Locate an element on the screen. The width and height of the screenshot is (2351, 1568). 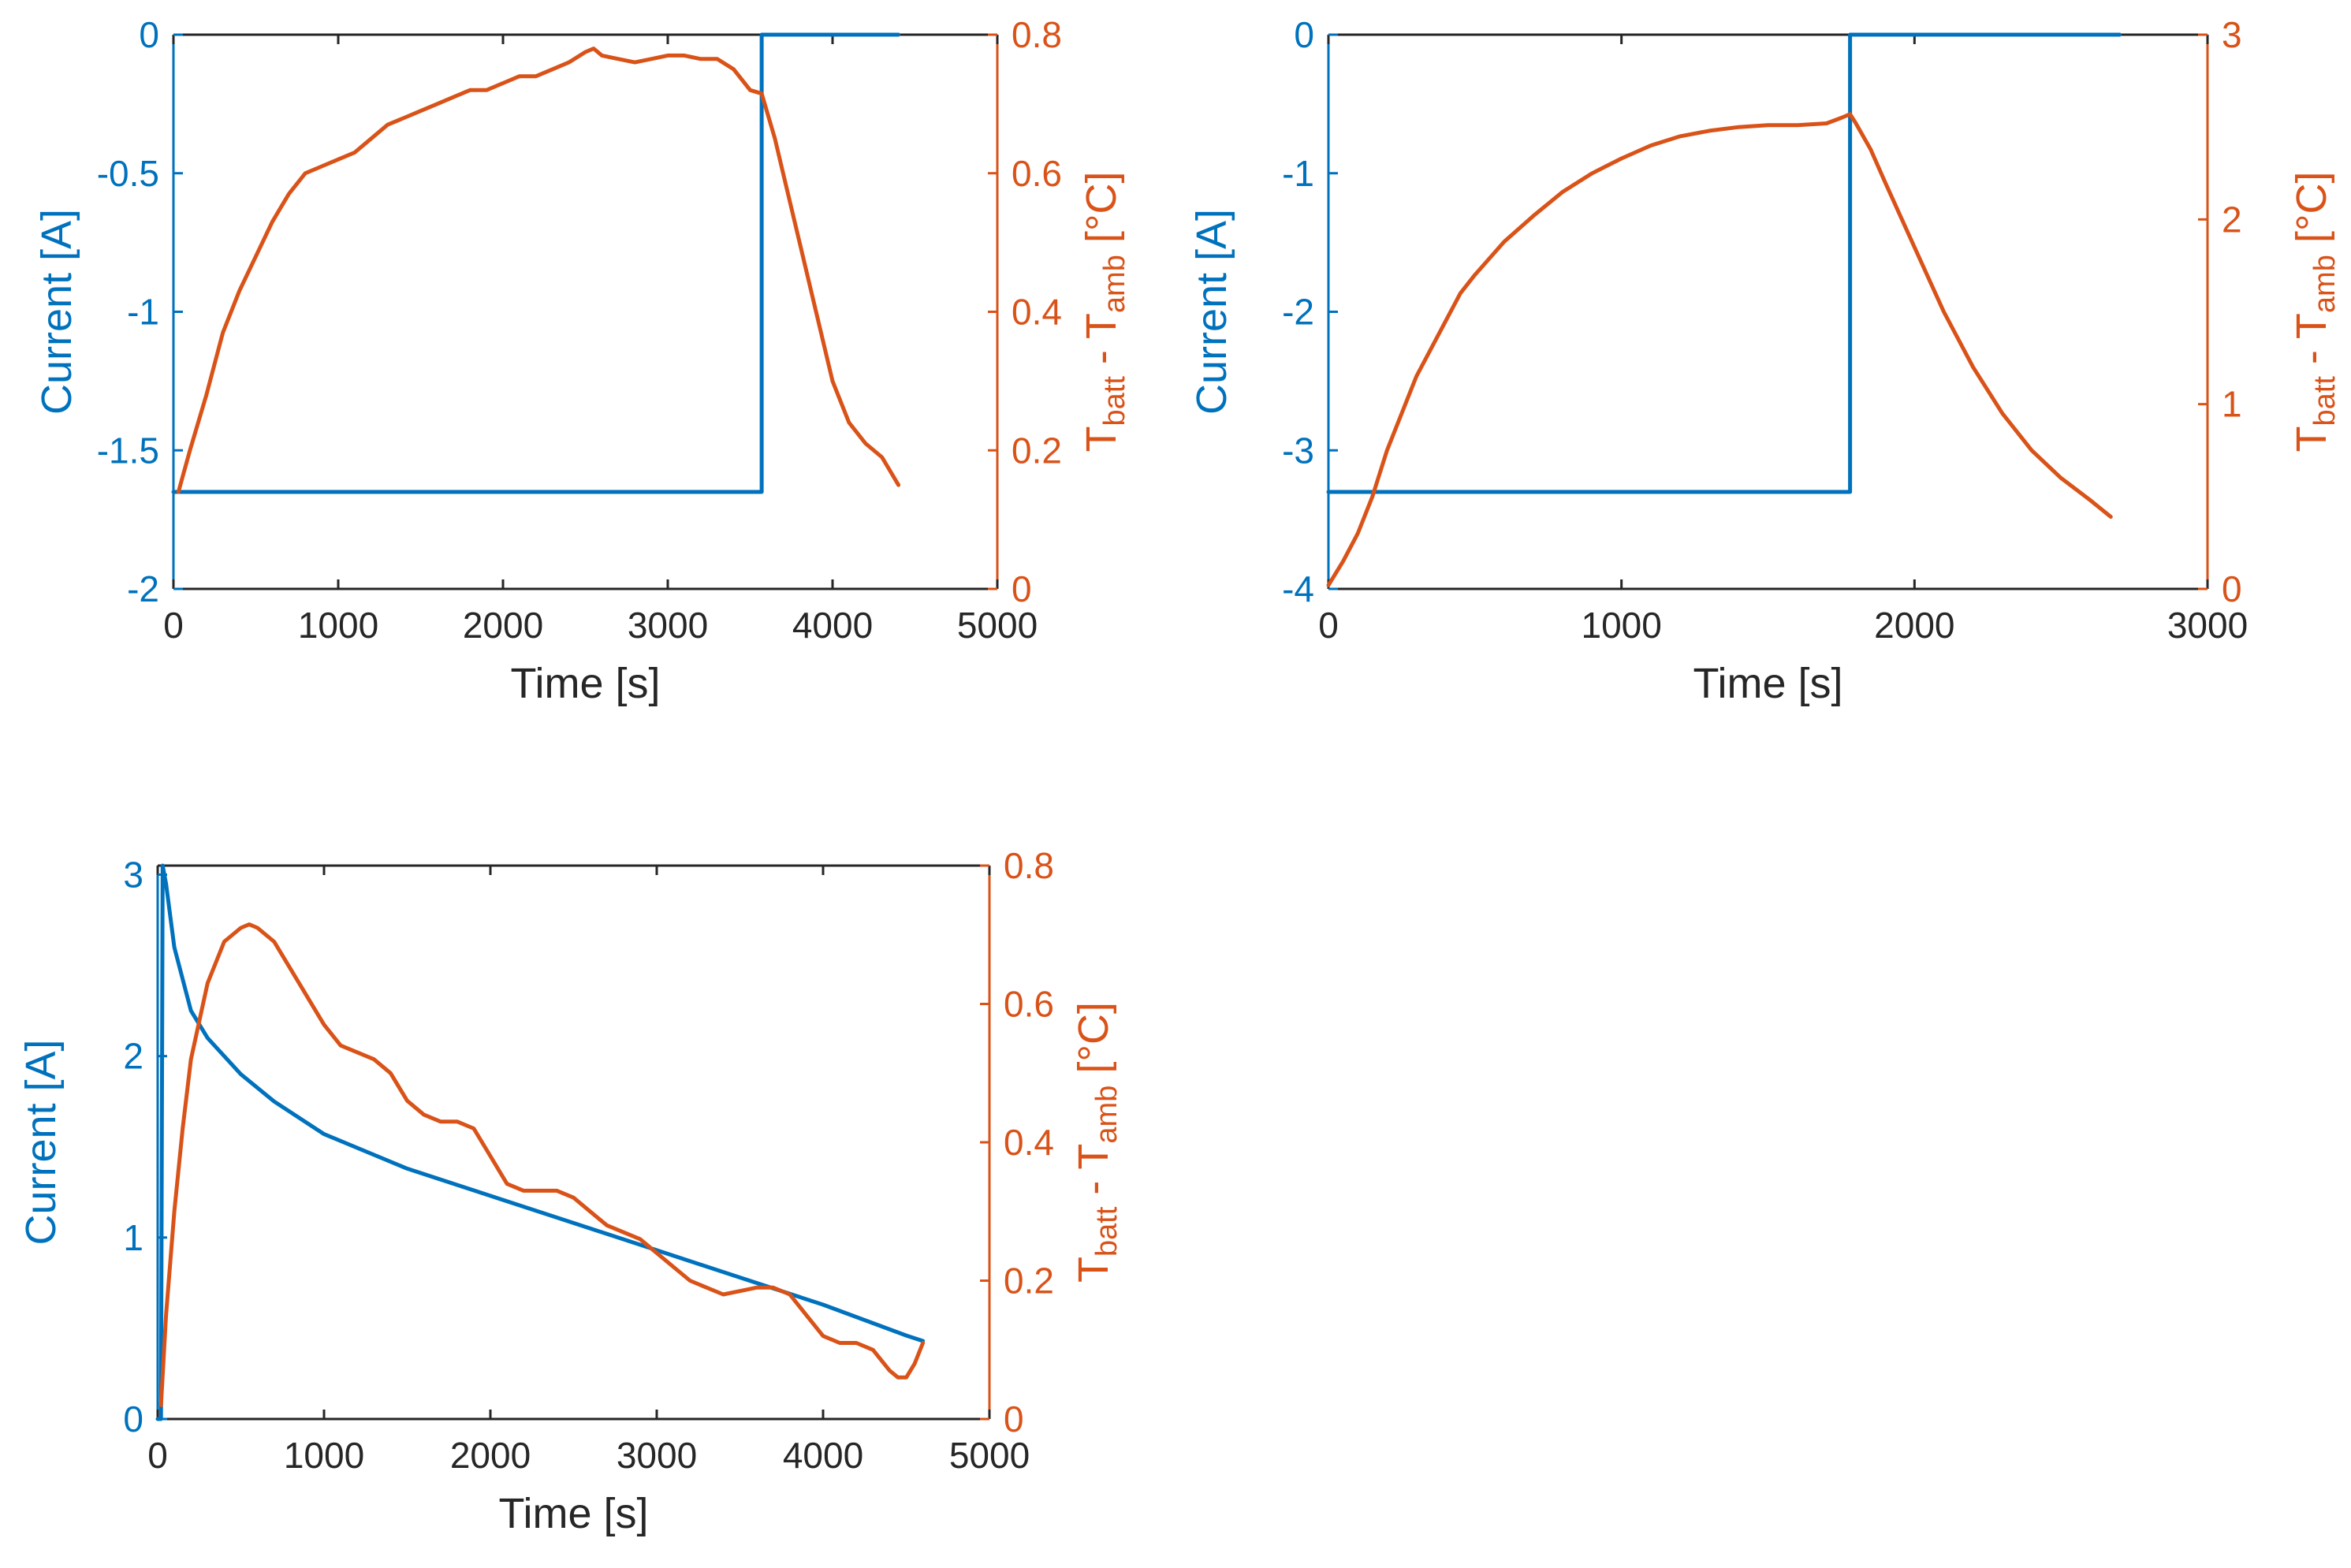
right-y-tick-label: 3 is located at coordinates (2232, 34).